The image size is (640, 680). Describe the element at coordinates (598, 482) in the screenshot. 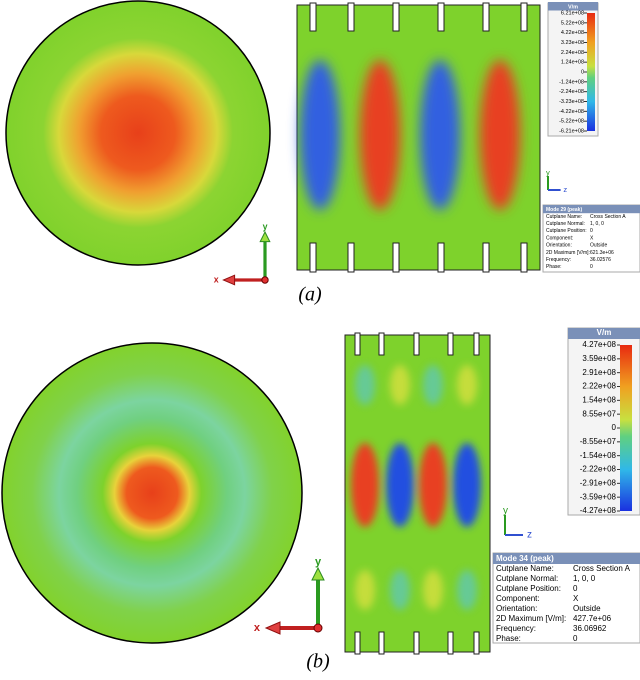

I see `legend-tick: -2.91e+08` at that location.